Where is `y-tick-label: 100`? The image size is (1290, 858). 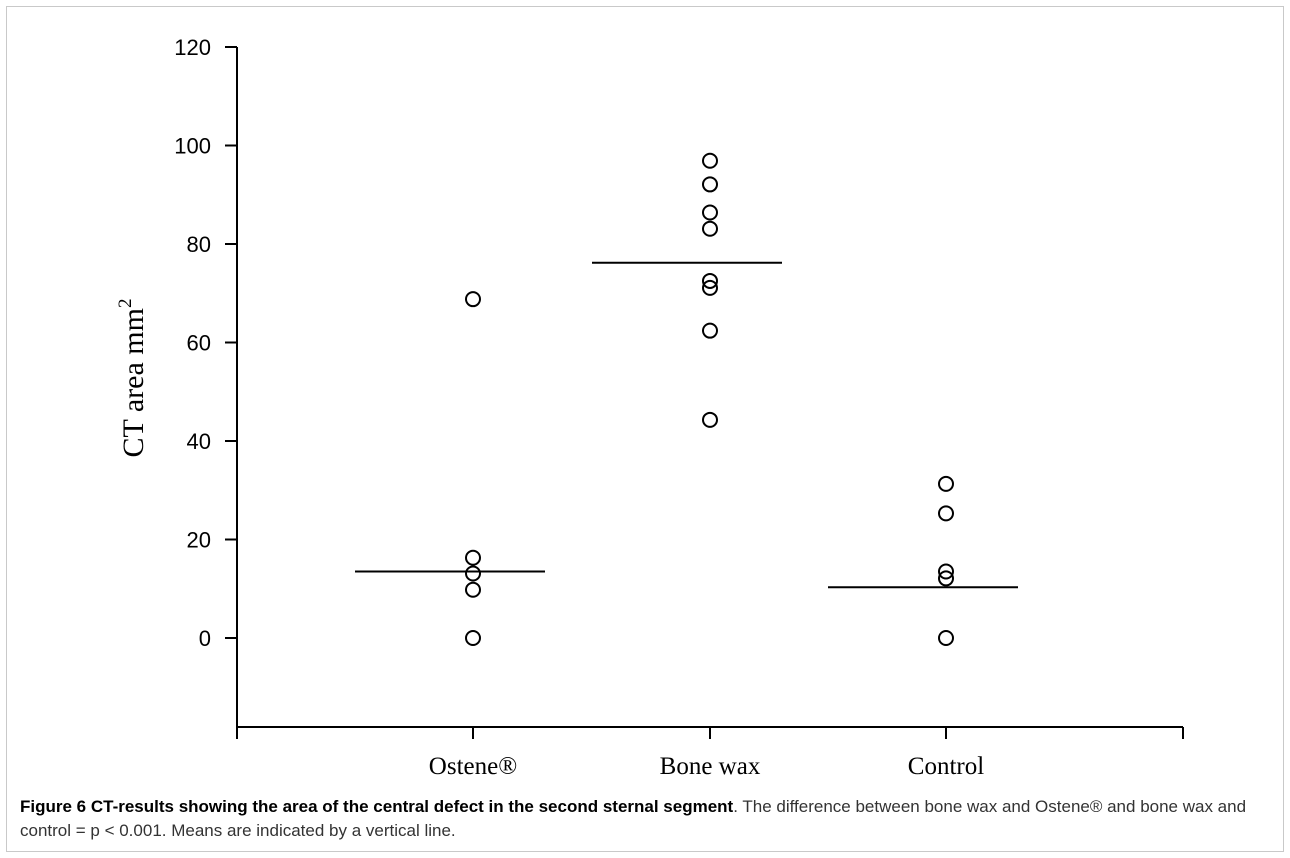 y-tick-label: 100 is located at coordinates (192, 146).